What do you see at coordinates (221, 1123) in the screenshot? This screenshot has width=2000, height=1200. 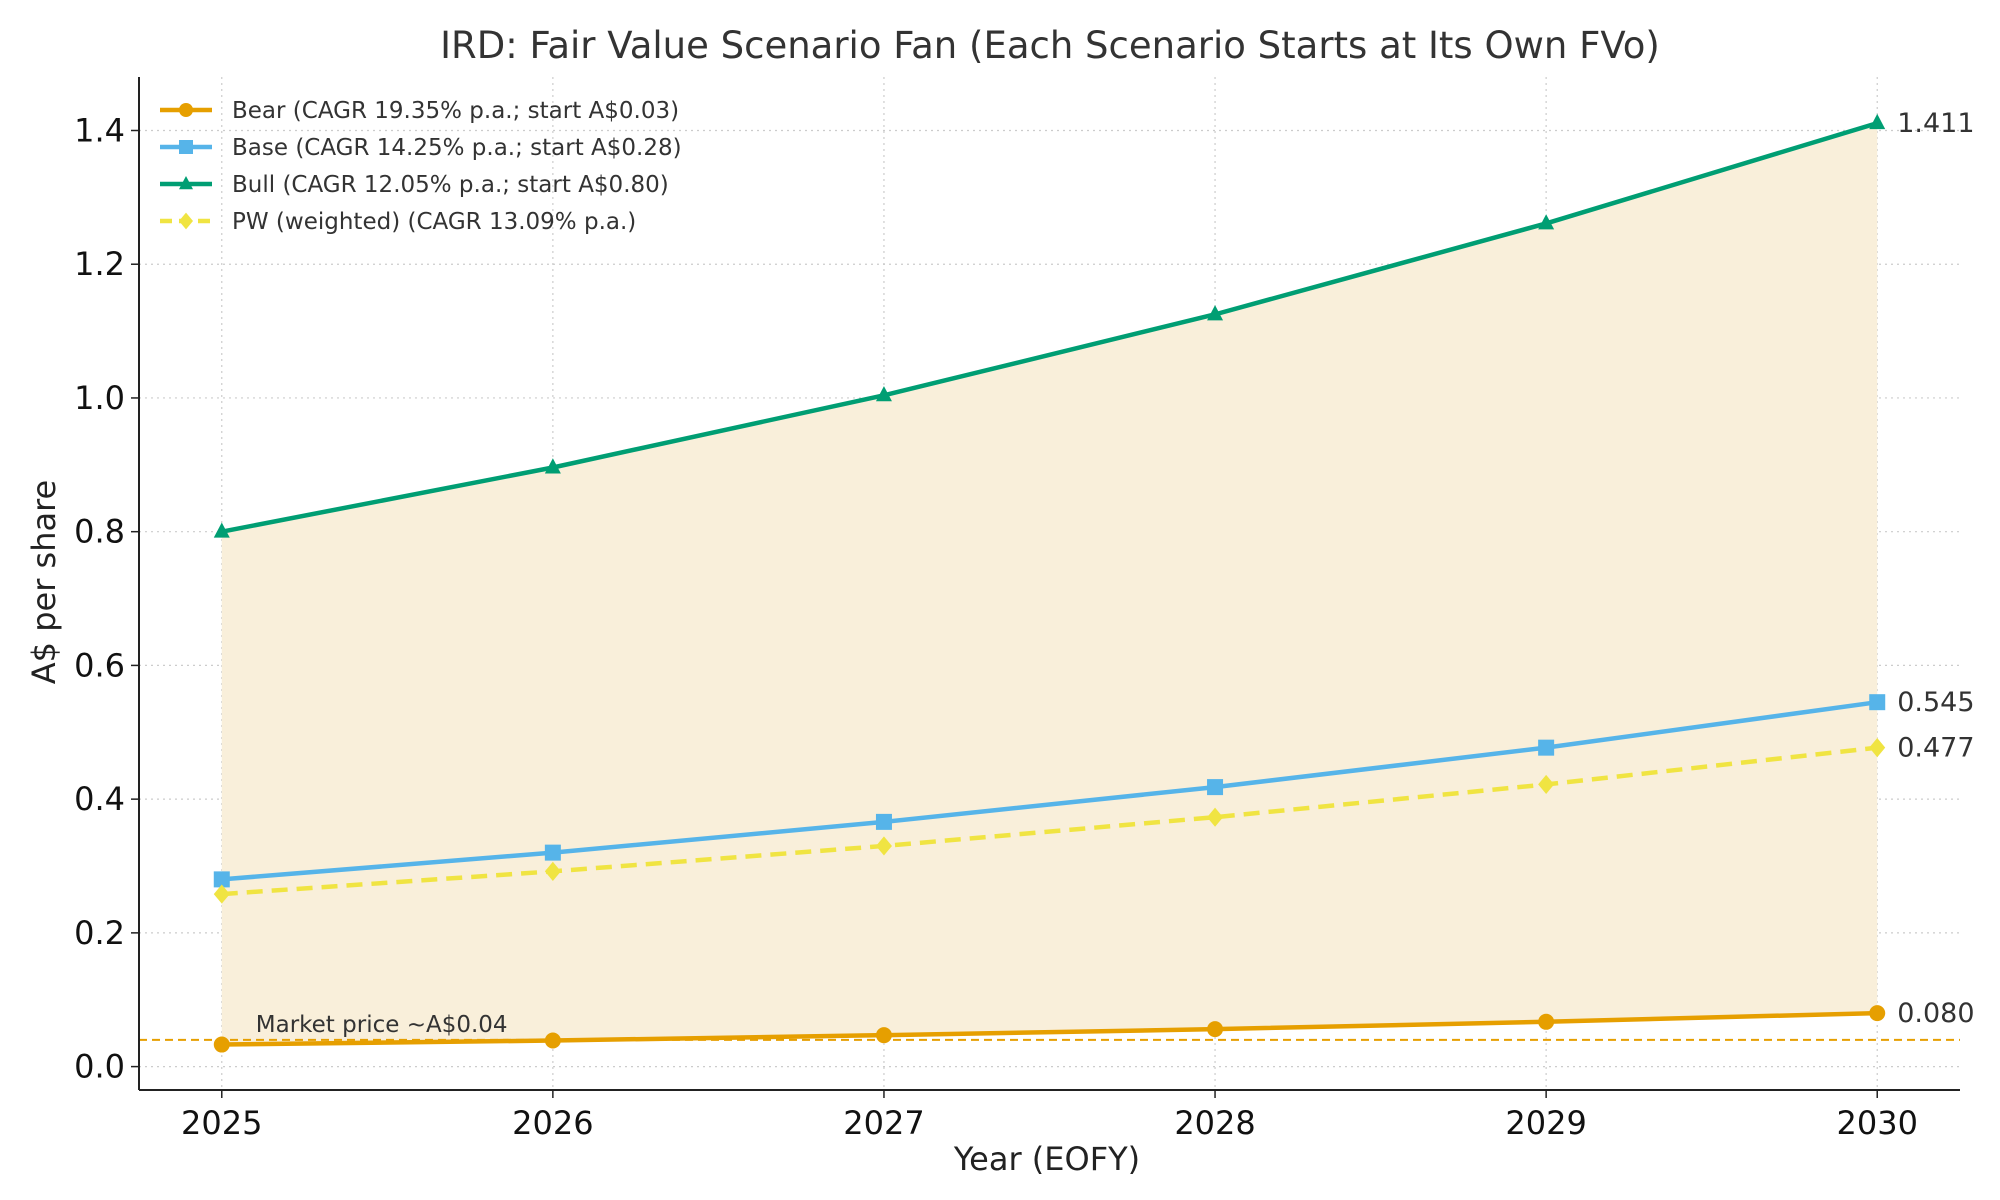 I see `x-tick-label: 2025` at bounding box center [221, 1123].